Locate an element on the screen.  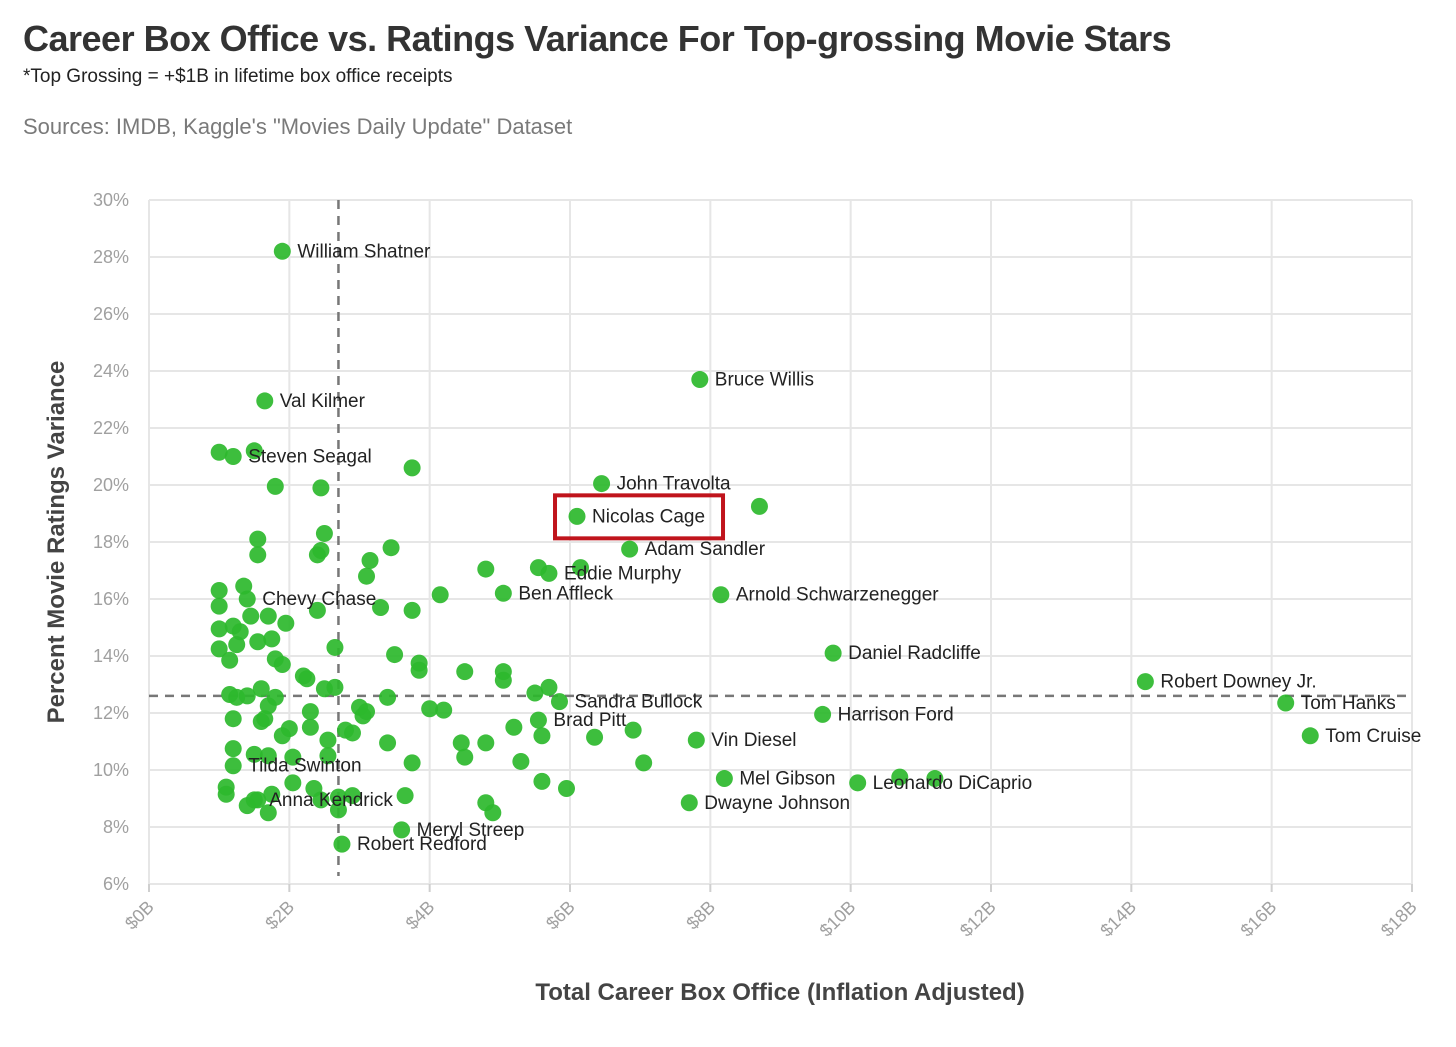
y-tick-label: 16% is located at coordinates (111, 599).